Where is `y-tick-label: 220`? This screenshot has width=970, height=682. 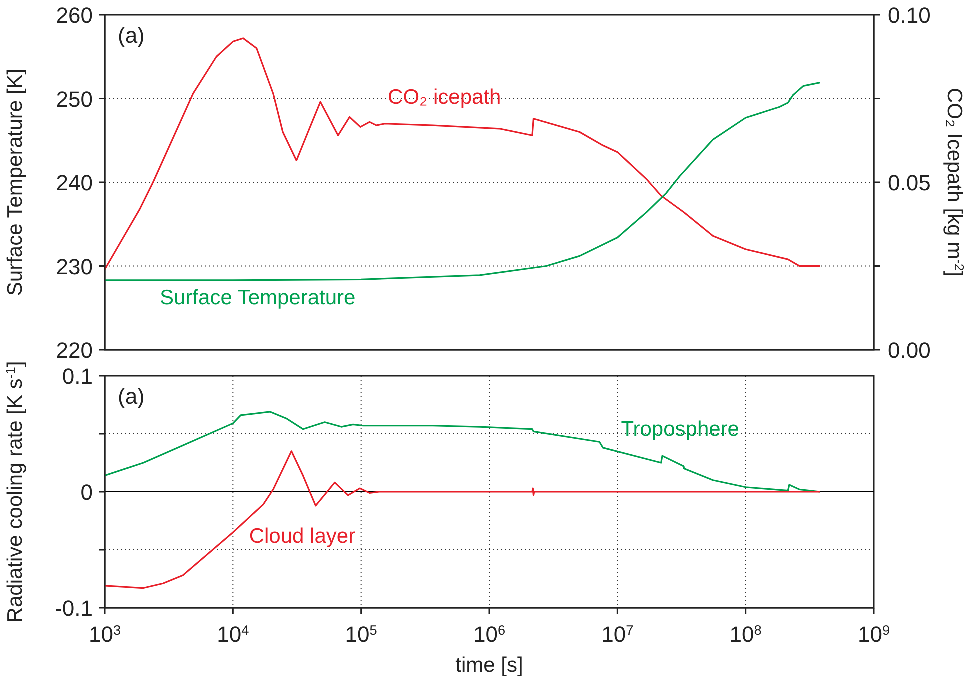 y-tick-label: 220 is located at coordinates (74, 350).